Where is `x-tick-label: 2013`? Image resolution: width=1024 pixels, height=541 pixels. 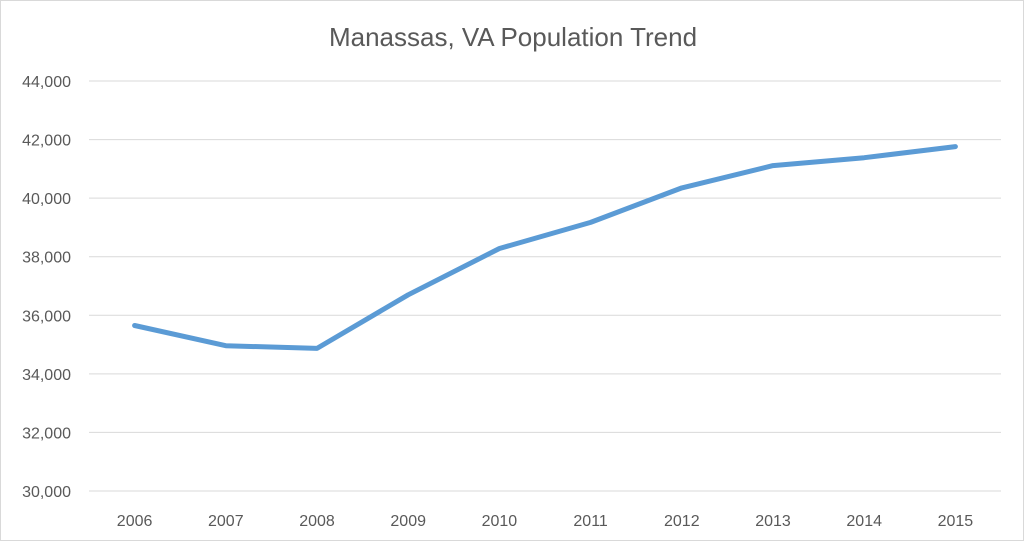 x-tick-label: 2013 is located at coordinates (773, 521).